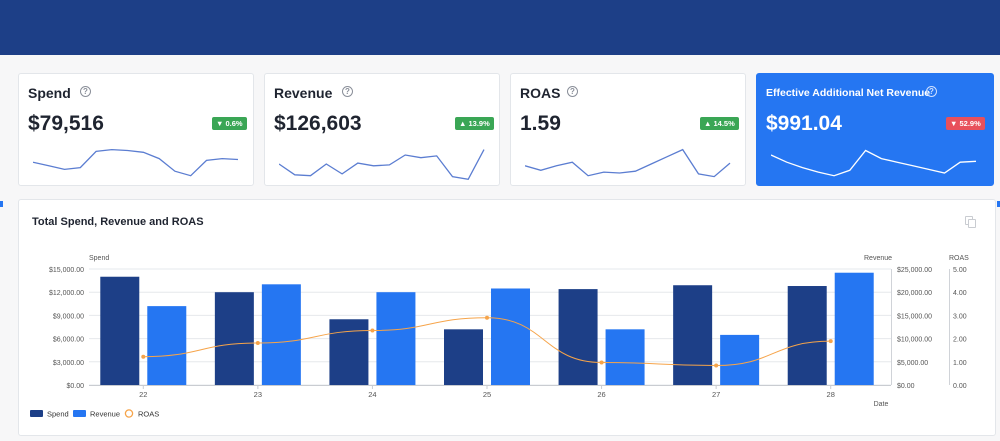 This screenshot has height=441, width=1000. Describe the element at coordinates (848, 93) in the screenshot. I see `card-title: Effective Additional Net Revenue` at that location.